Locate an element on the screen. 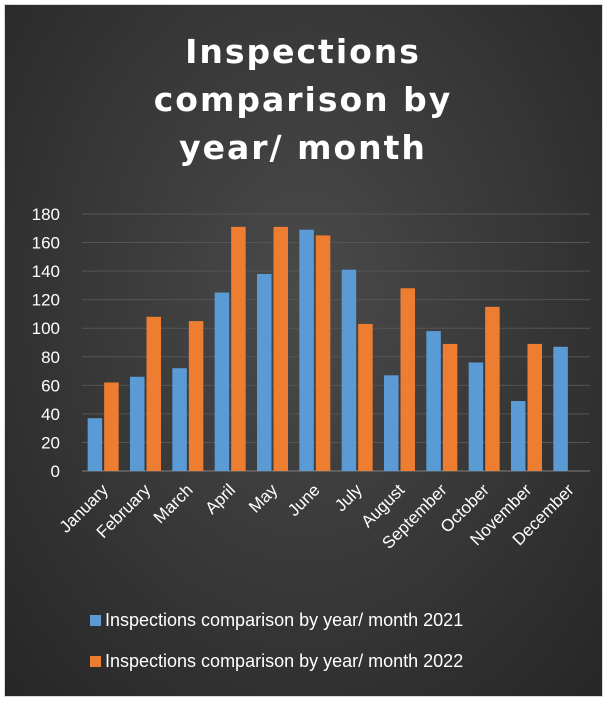 The height and width of the screenshot is (701, 607). y-tick-label: 120 is located at coordinates (46, 300).